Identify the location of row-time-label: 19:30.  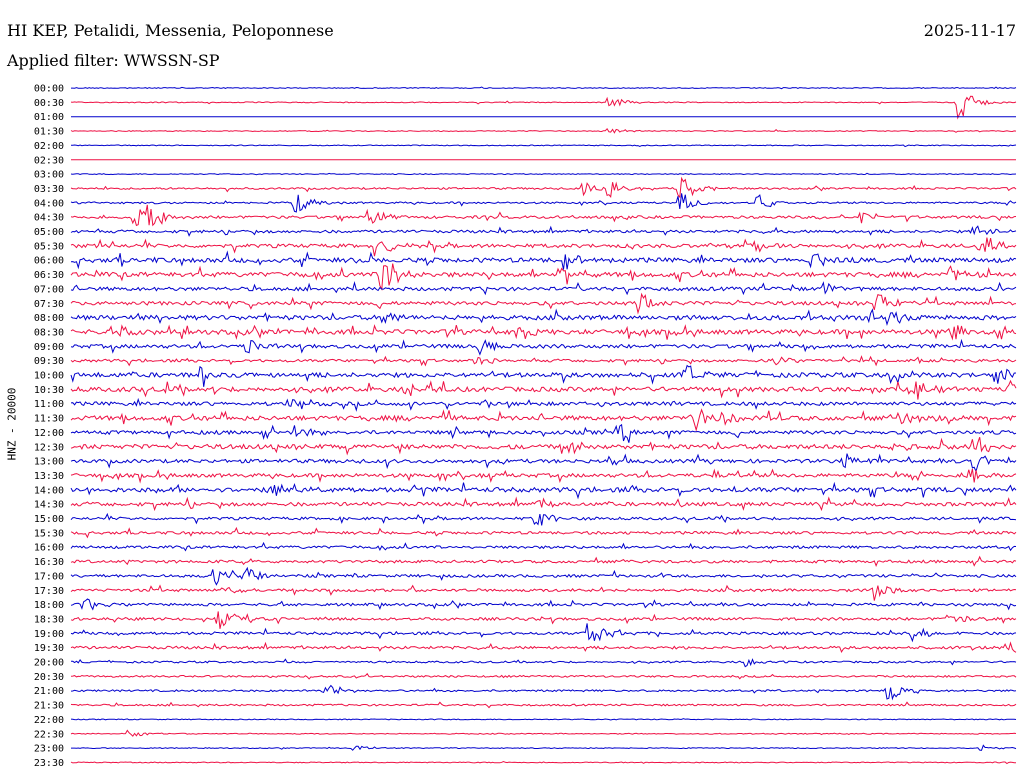
(49, 648).